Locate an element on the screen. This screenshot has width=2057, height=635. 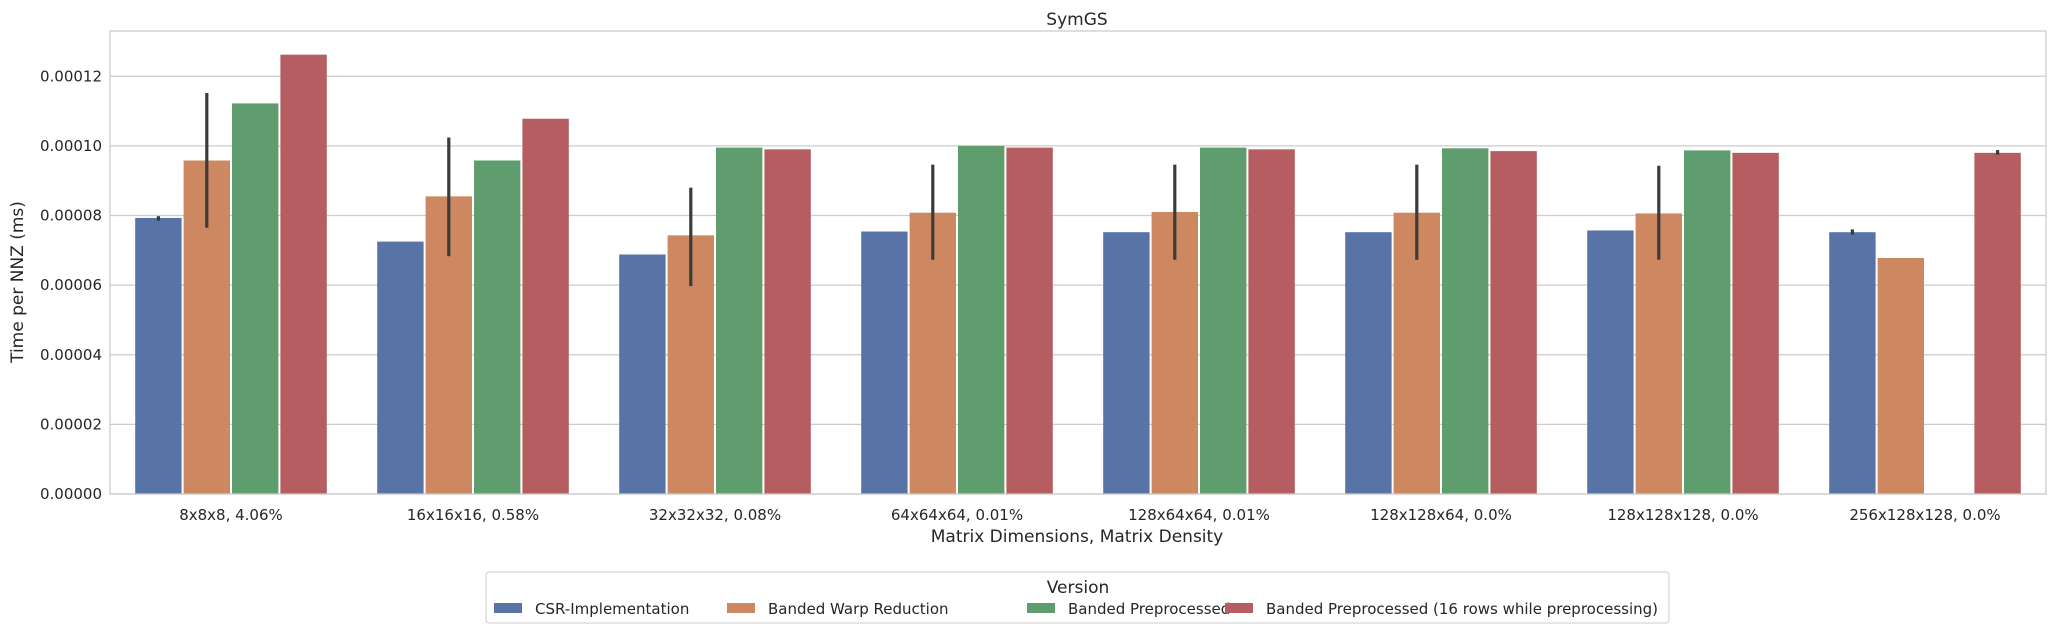
chart-title: SymGS is located at coordinates (1076, 20).